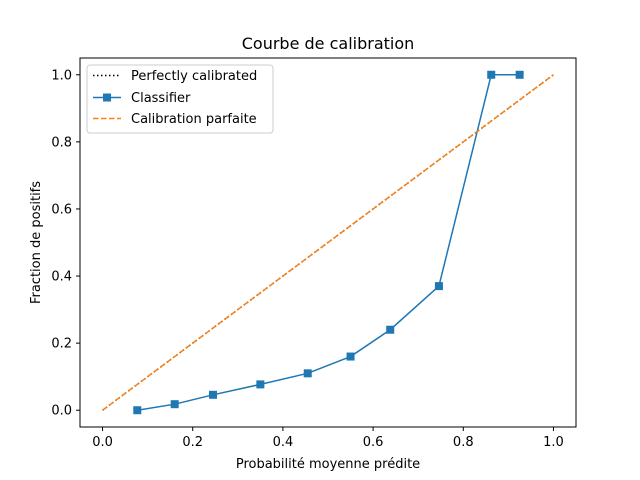 This screenshot has width=640, height=480. Describe the element at coordinates (36, 242) in the screenshot. I see `y-axis-label: Fraction de positifs` at that location.